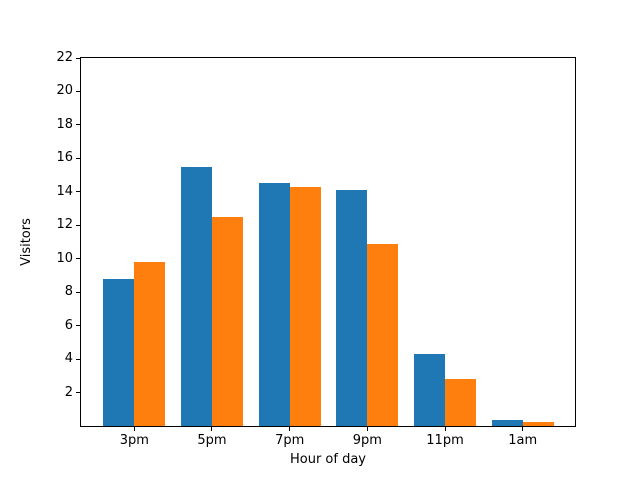 Image resolution: width=640 pixels, height=480 pixels. What do you see at coordinates (367, 440) in the screenshot?
I see `x-tick-label-9pm: 9pm` at bounding box center [367, 440].